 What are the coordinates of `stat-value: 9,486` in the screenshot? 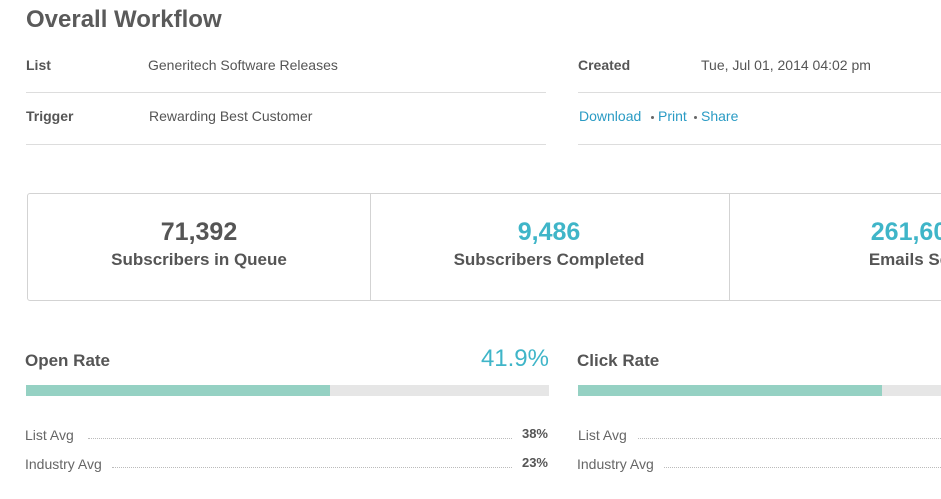 It's located at (549, 232).